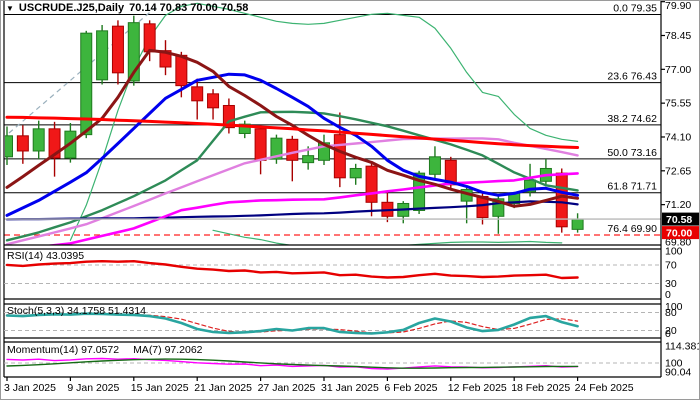 The width and height of the screenshot is (700, 400). What do you see at coordinates (678, 171) in the screenshot?
I see `price-tick-label: 72.65` at bounding box center [678, 171].